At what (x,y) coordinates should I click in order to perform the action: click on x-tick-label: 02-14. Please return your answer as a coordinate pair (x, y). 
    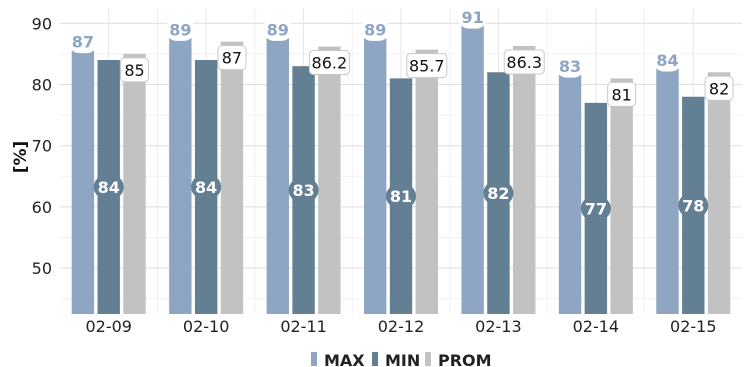
    Looking at the image, I should click on (596, 326).